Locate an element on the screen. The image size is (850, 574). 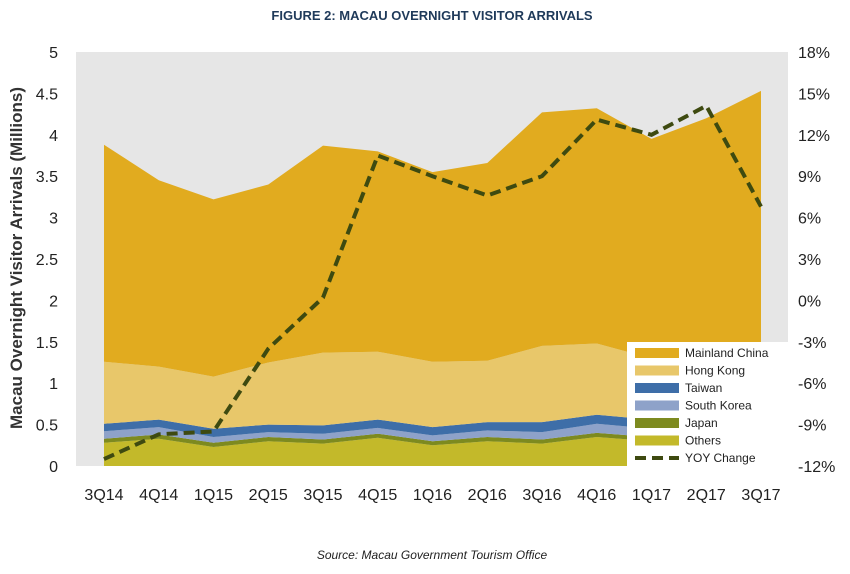
legend-label: South Korea is located at coordinates (718, 406).